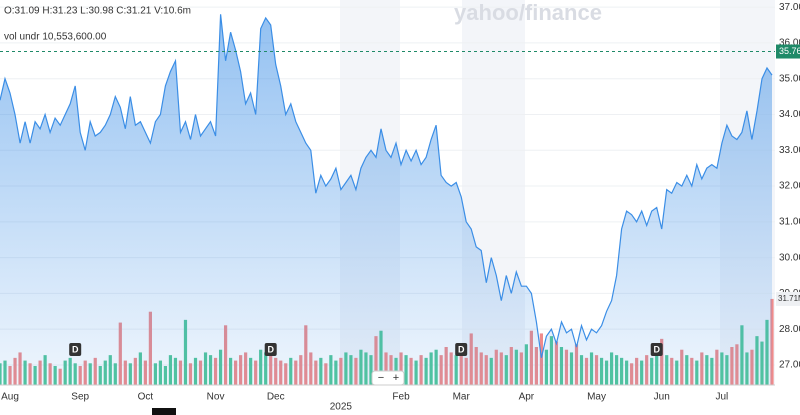  I want to click on watermark: yahoo/finance, so click(528, 12).